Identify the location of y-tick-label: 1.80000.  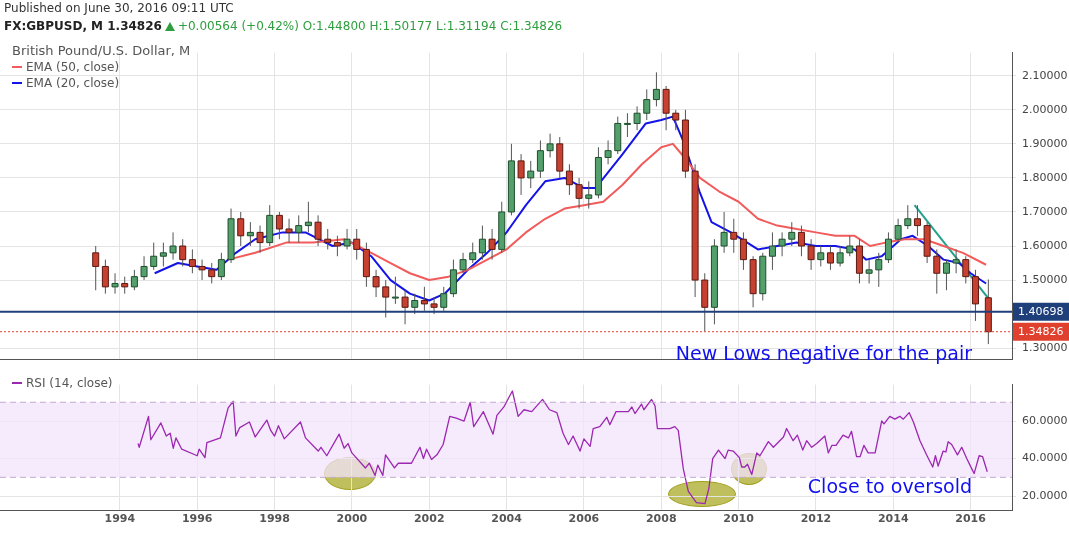
(1045, 177).